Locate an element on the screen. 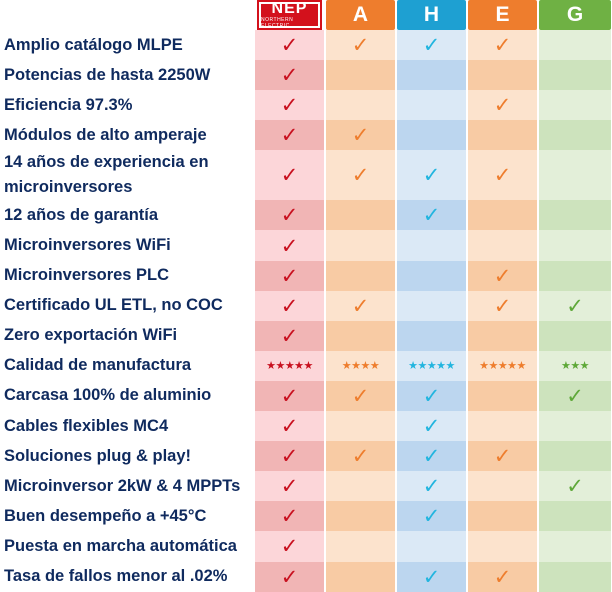  row-label: Buen desempeño a +45°C is located at coordinates (105, 515).